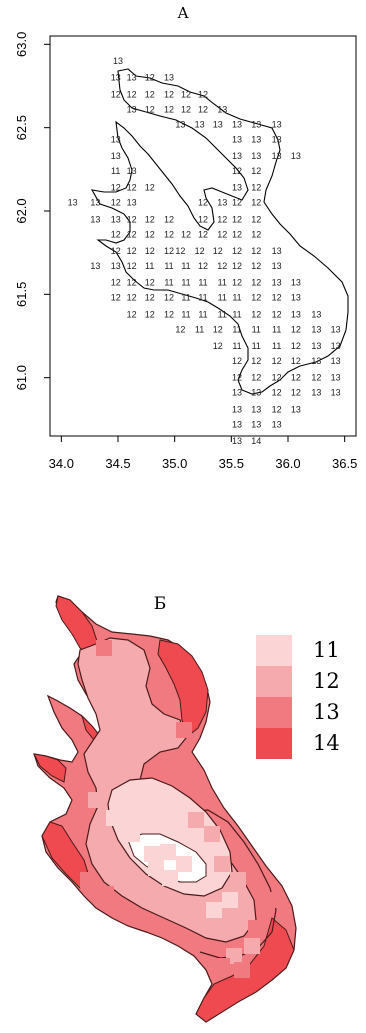  I want to click on legend-label-13: 13, so click(326, 712).